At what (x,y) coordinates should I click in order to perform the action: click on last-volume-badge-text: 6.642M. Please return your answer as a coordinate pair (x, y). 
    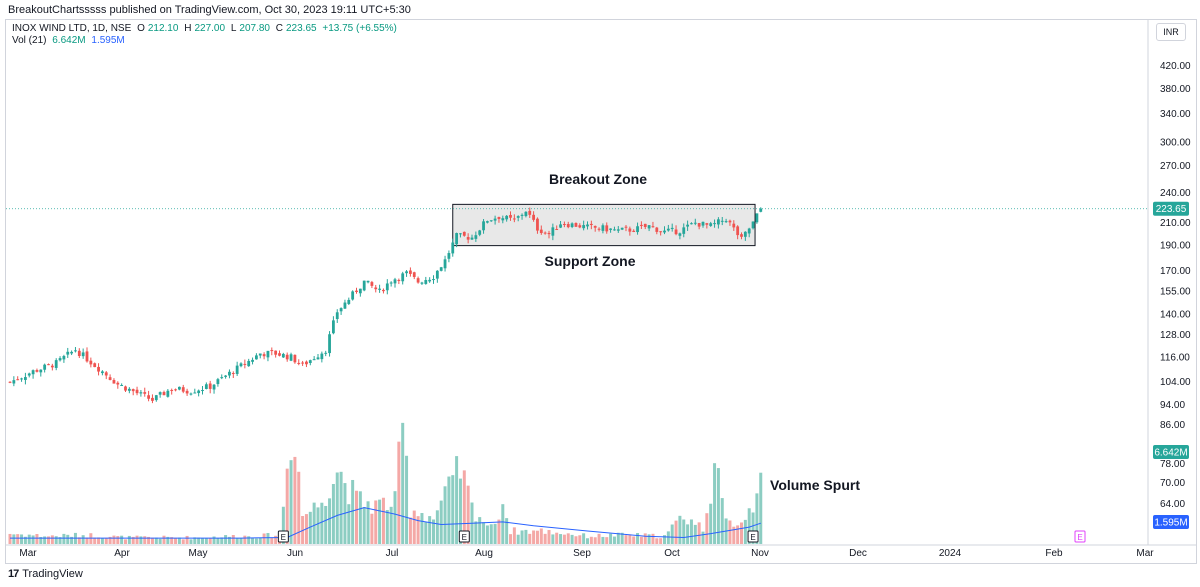
    Looking at the image, I should click on (1170, 453).